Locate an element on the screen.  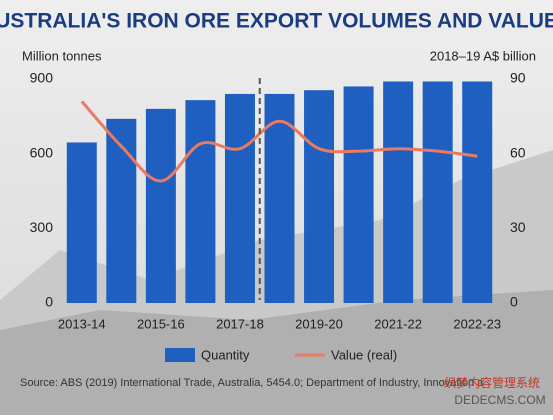
y2-tick-label: 0 is located at coordinates (514, 302).